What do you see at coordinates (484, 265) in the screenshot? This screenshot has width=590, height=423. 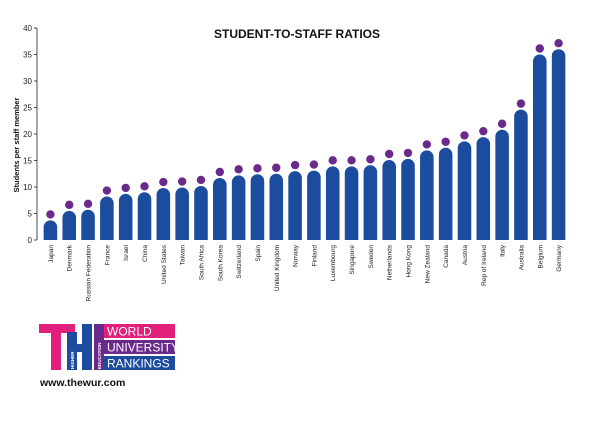 I see `x-tick-label: Rep of Ireland` at bounding box center [484, 265].